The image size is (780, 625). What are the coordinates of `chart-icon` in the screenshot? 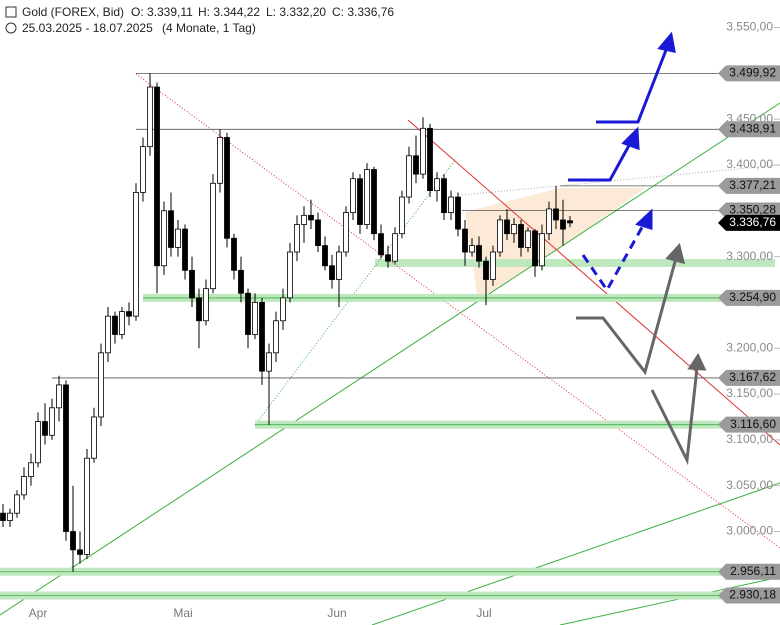 It's located at (11, 12).